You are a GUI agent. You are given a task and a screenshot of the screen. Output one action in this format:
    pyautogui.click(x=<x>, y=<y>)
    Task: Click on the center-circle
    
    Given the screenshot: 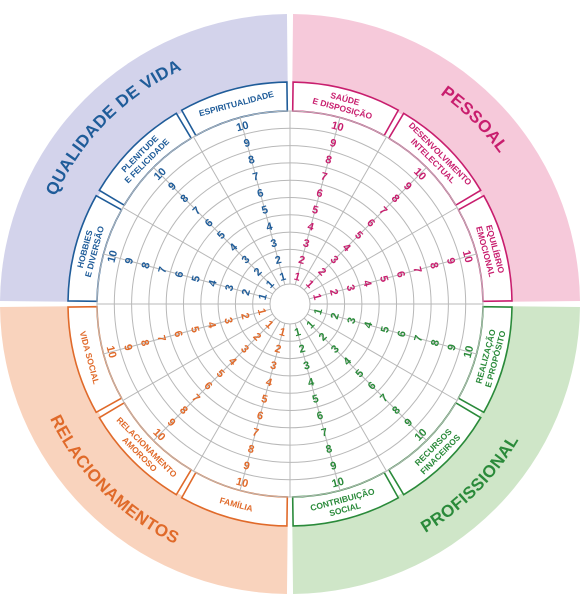 What is the action you would take?
    pyautogui.click(x=290, y=304)
    